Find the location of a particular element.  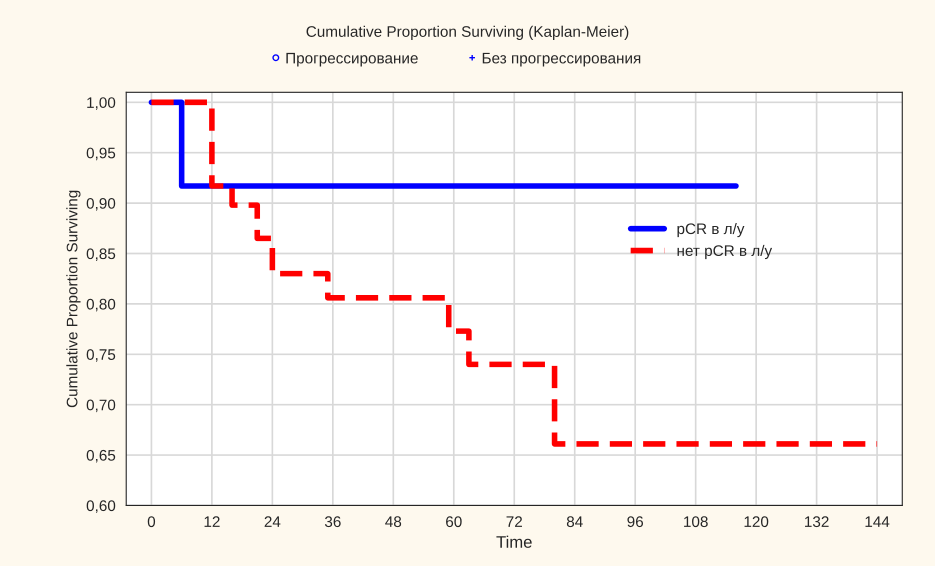

text: Прогрессирование is located at coordinates (352, 59).